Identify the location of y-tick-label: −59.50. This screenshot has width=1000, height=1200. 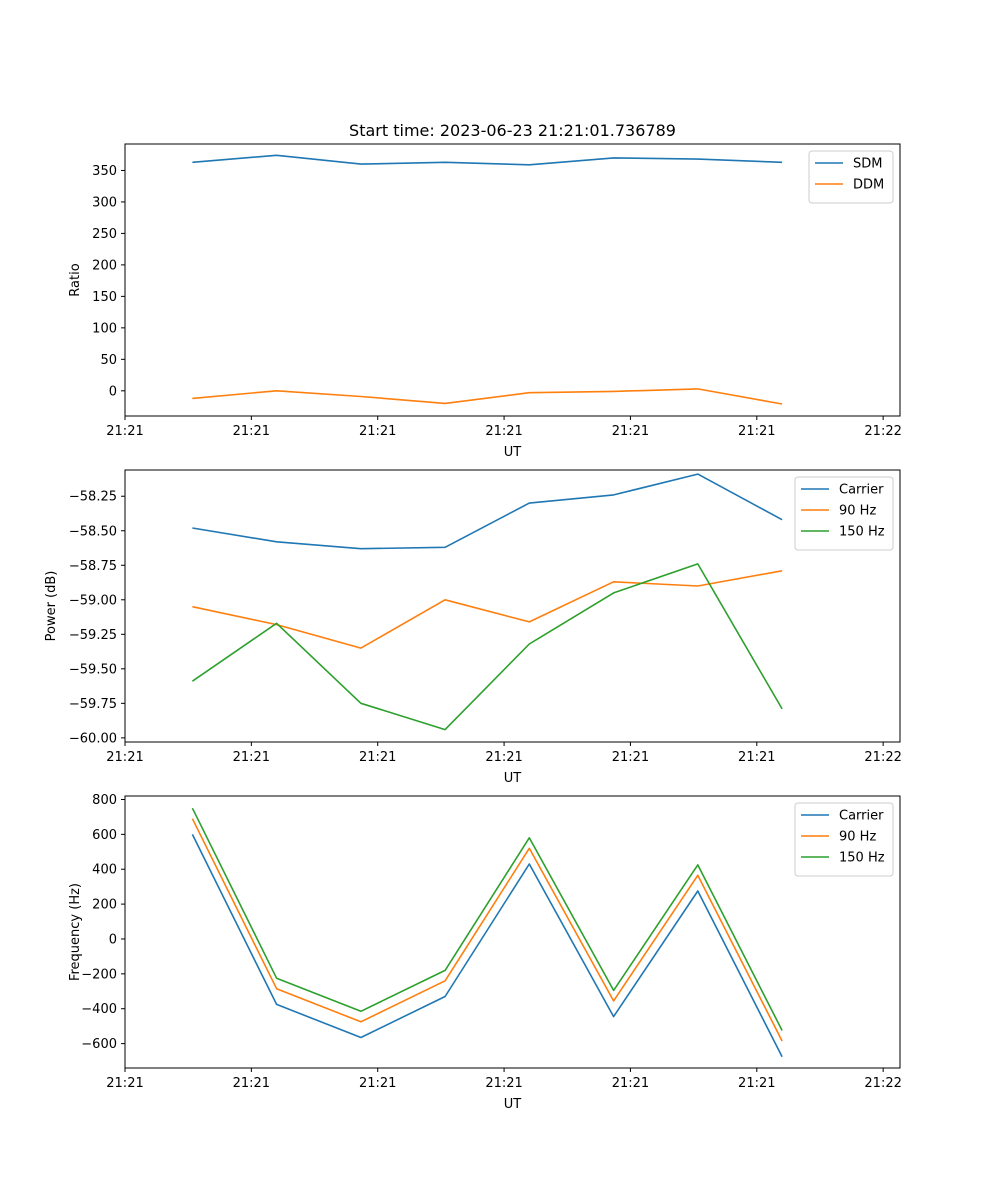
(93, 669).